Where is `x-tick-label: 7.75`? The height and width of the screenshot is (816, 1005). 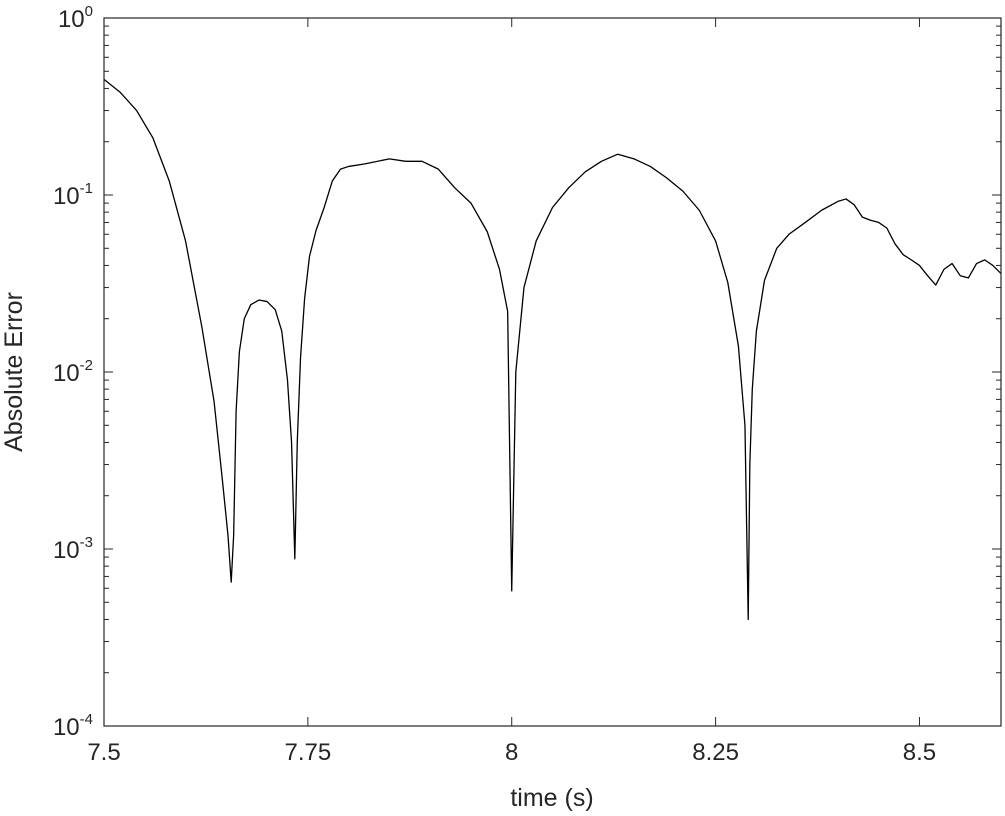 x-tick-label: 7.75 is located at coordinates (308, 752).